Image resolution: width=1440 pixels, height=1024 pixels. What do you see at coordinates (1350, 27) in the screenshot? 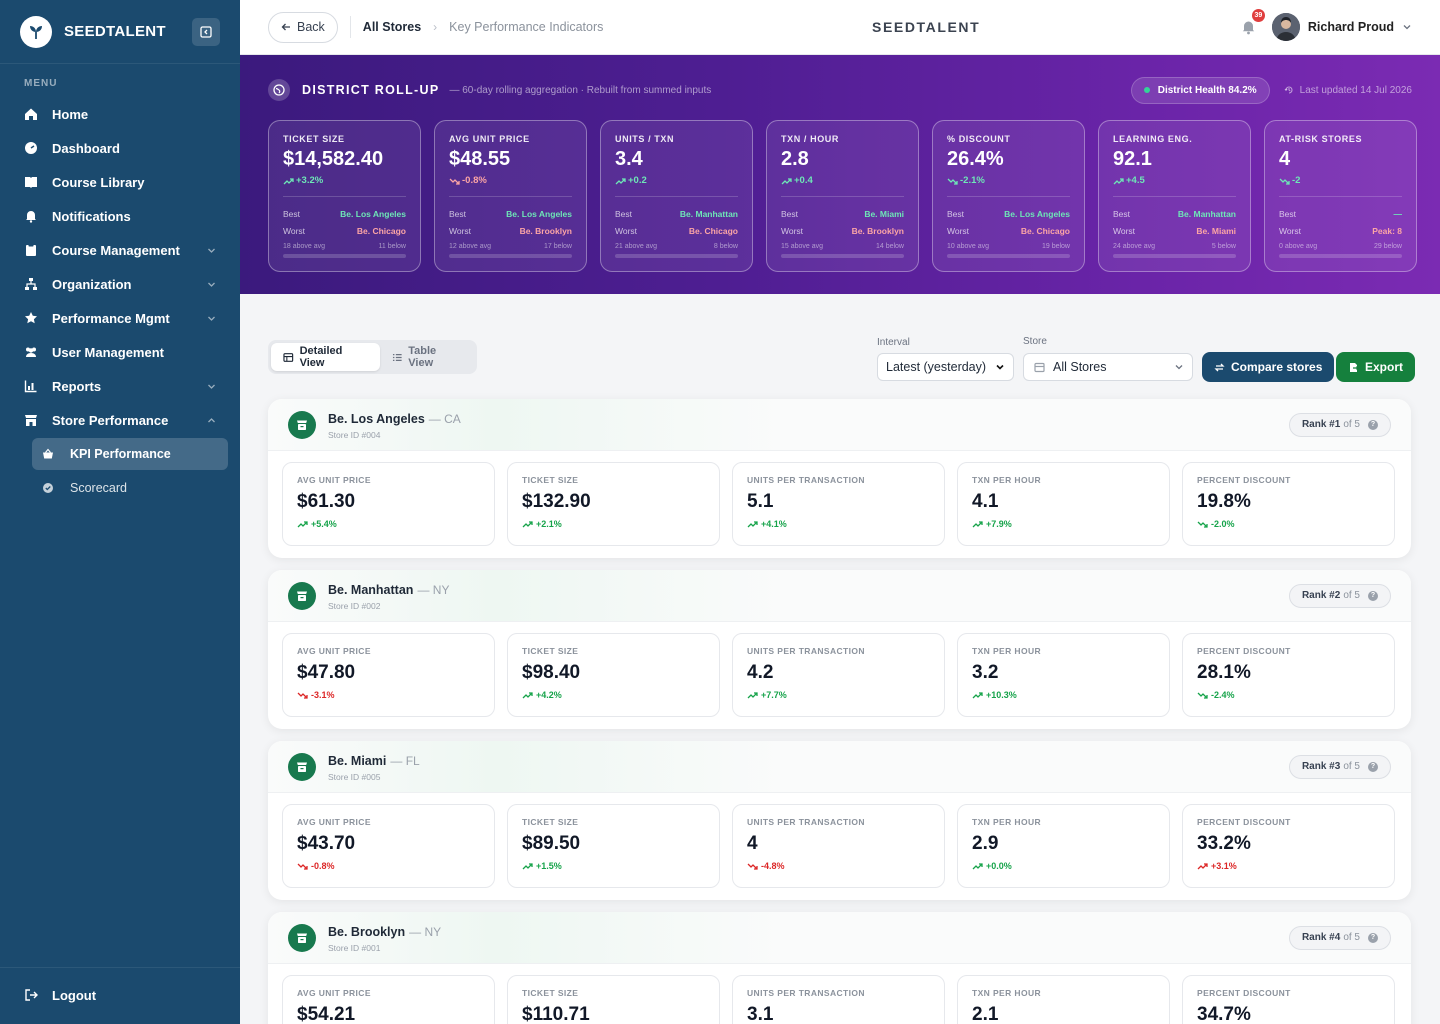
I see `user-name: Richard Proud` at bounding box center [1350, 27].